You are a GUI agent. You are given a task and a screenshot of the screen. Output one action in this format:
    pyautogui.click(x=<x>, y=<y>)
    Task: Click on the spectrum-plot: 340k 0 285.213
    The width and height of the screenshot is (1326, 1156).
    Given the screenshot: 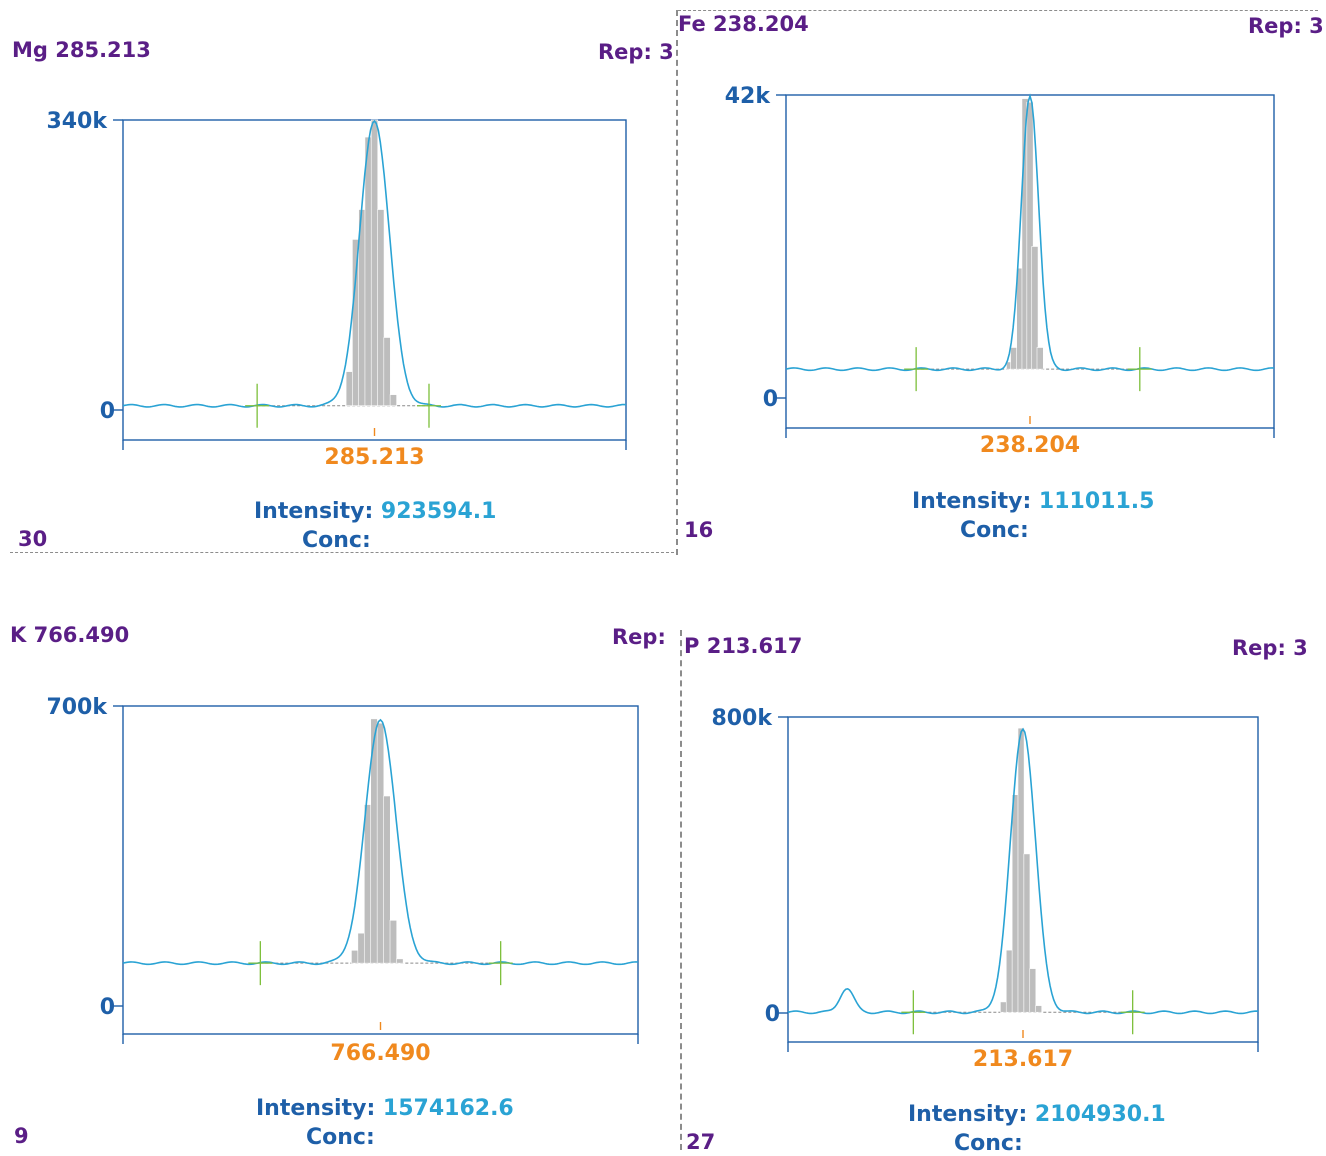 What is the action you would take?
    pyautogui.click(x=336, y=289)
    